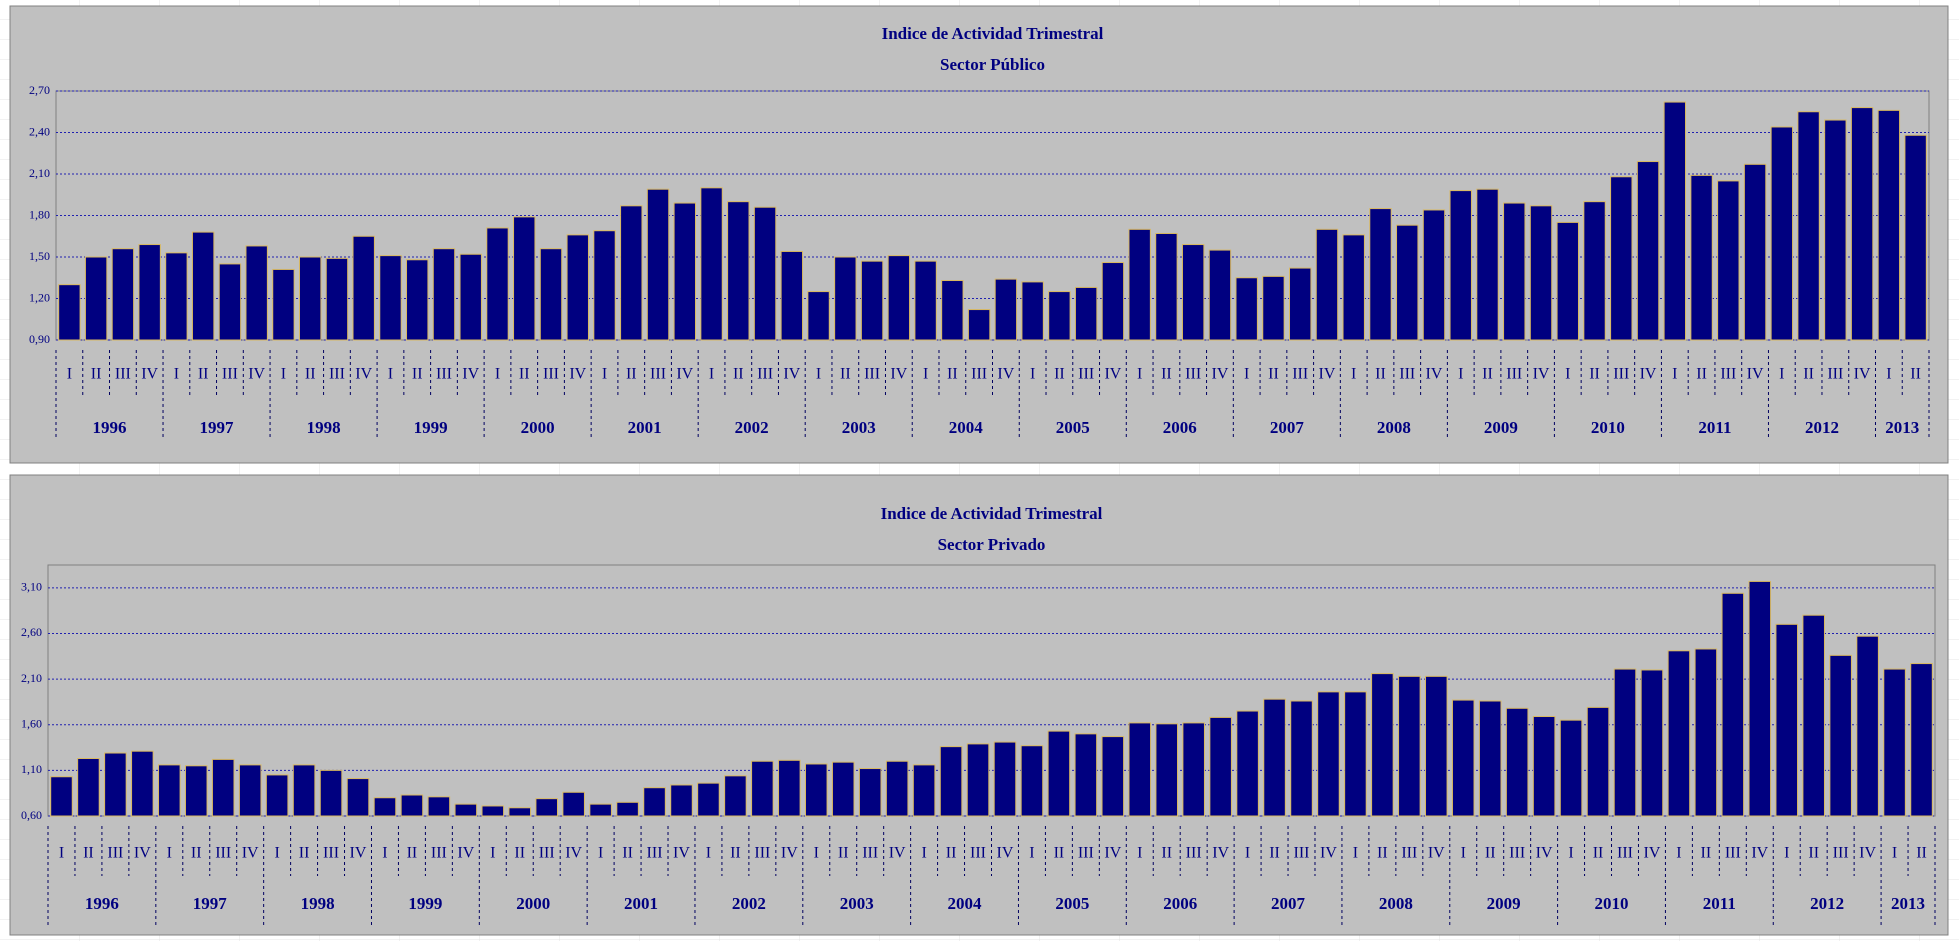  I want to click on year-label: 1999, so click(431, 427).